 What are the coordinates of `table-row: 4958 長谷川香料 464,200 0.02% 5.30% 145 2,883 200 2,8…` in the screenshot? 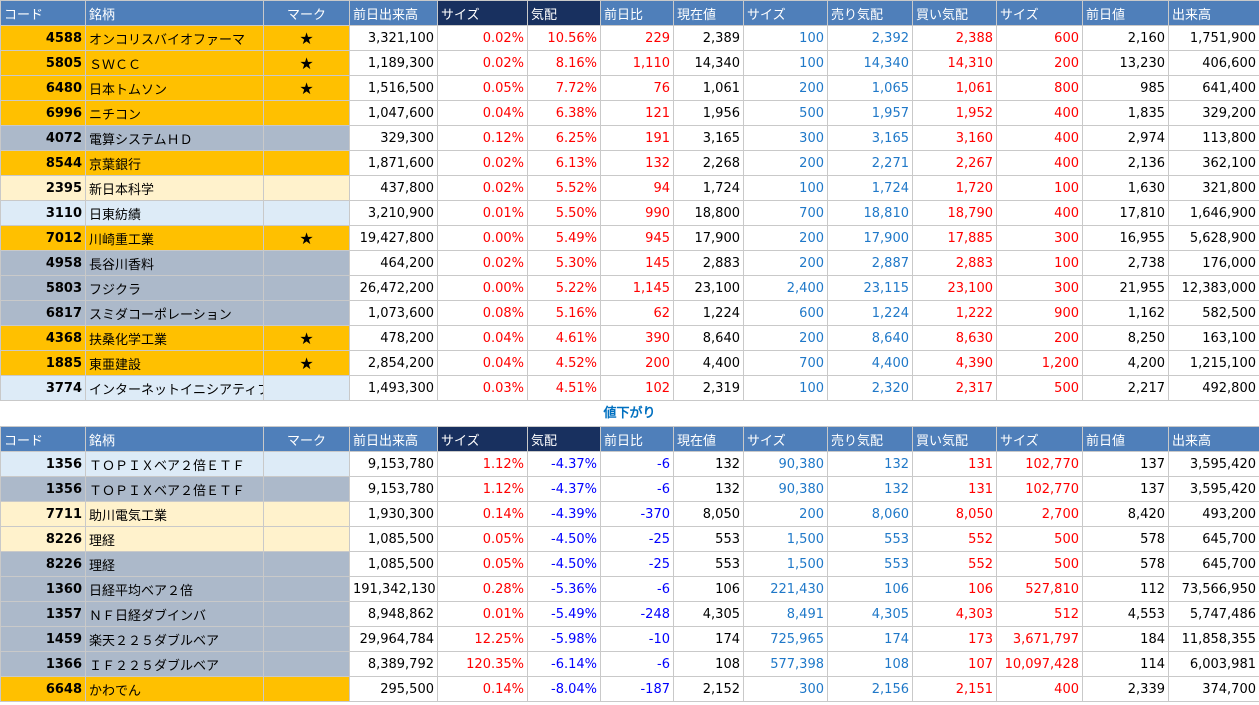 It's located at (629, 263).